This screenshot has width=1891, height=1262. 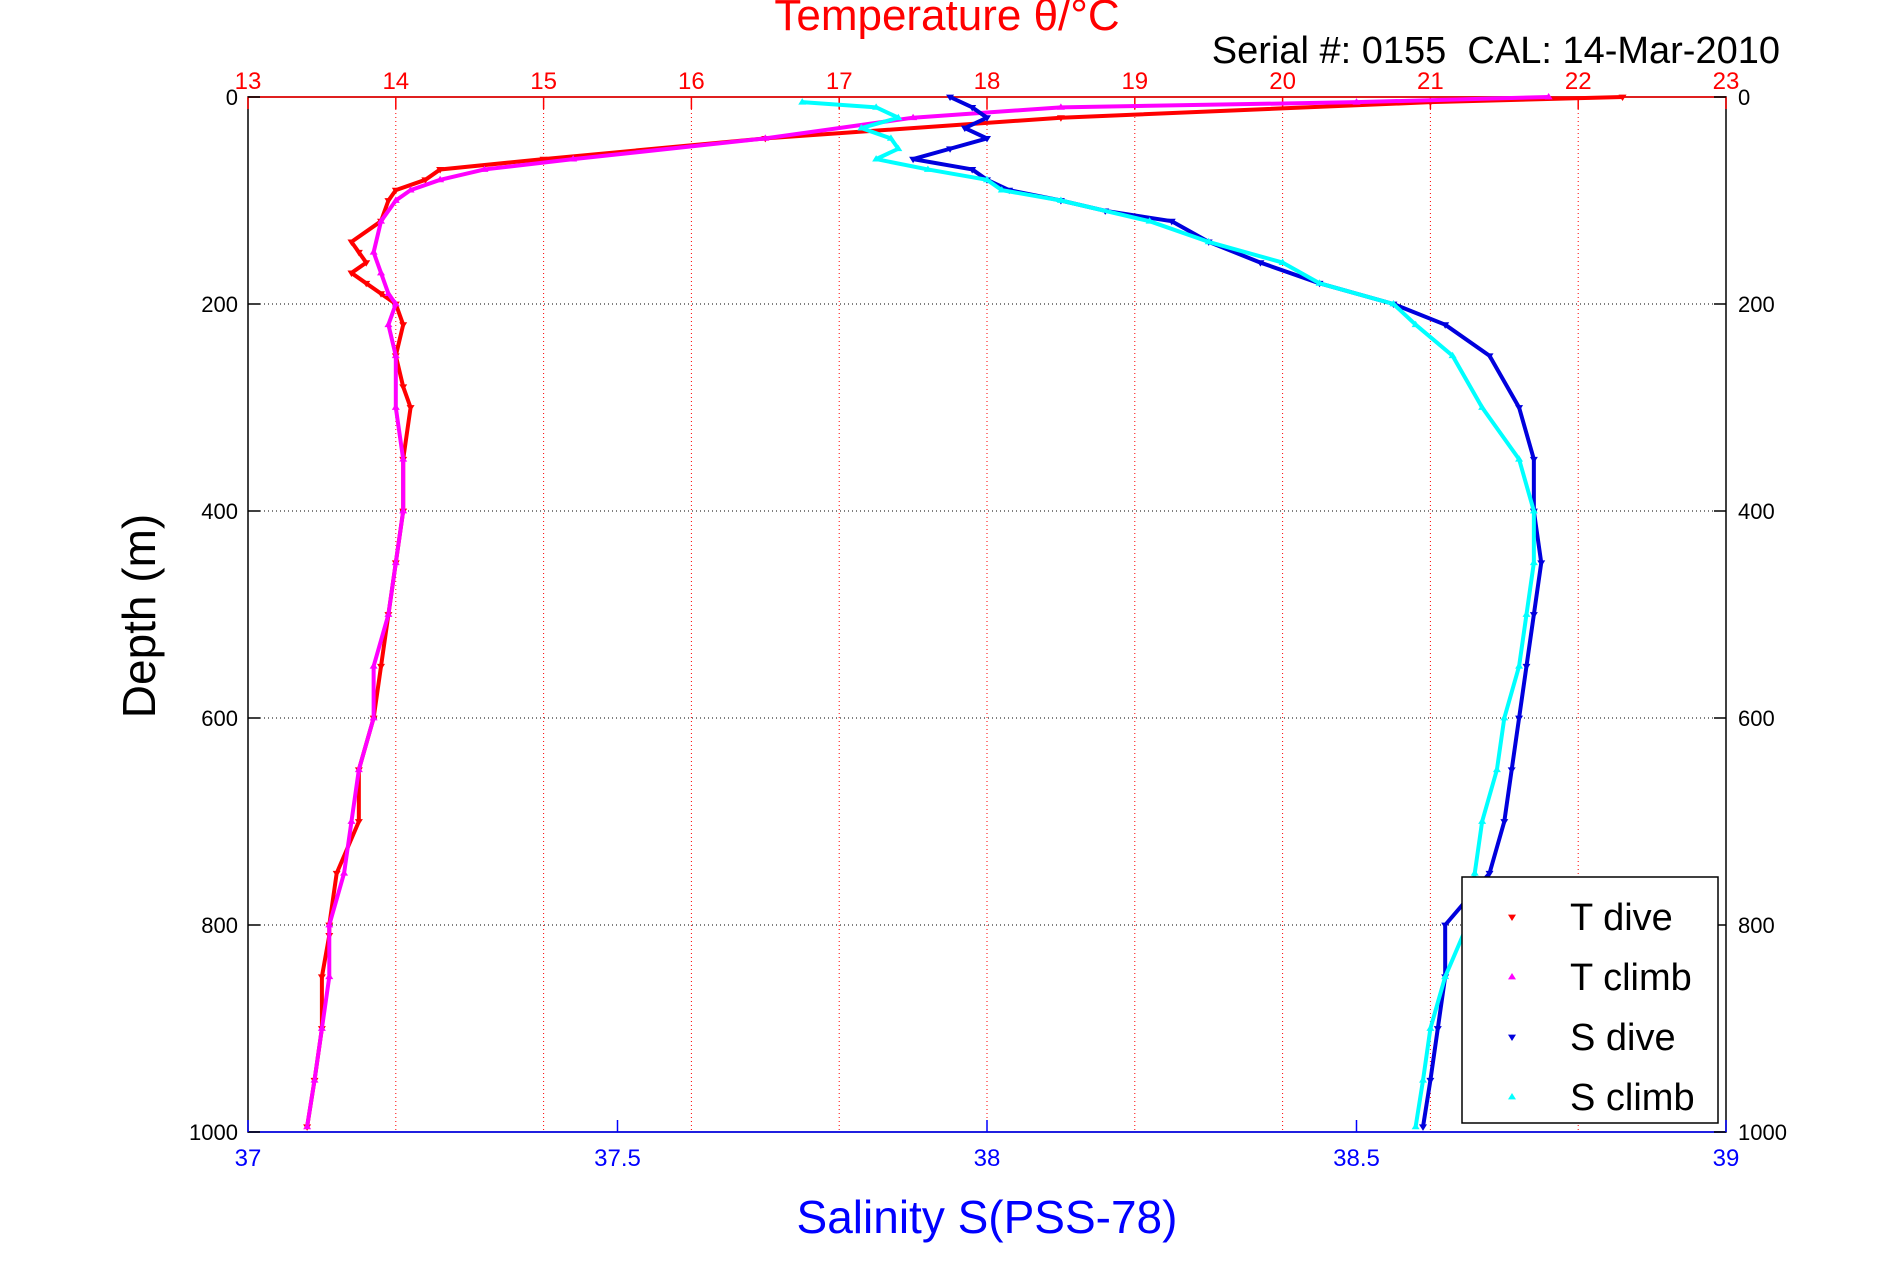 What do you see at coordinates (1756, 718) in the screenshot?
I see `tick-label-depth-right: 600` at bounding box center [1756, 718].